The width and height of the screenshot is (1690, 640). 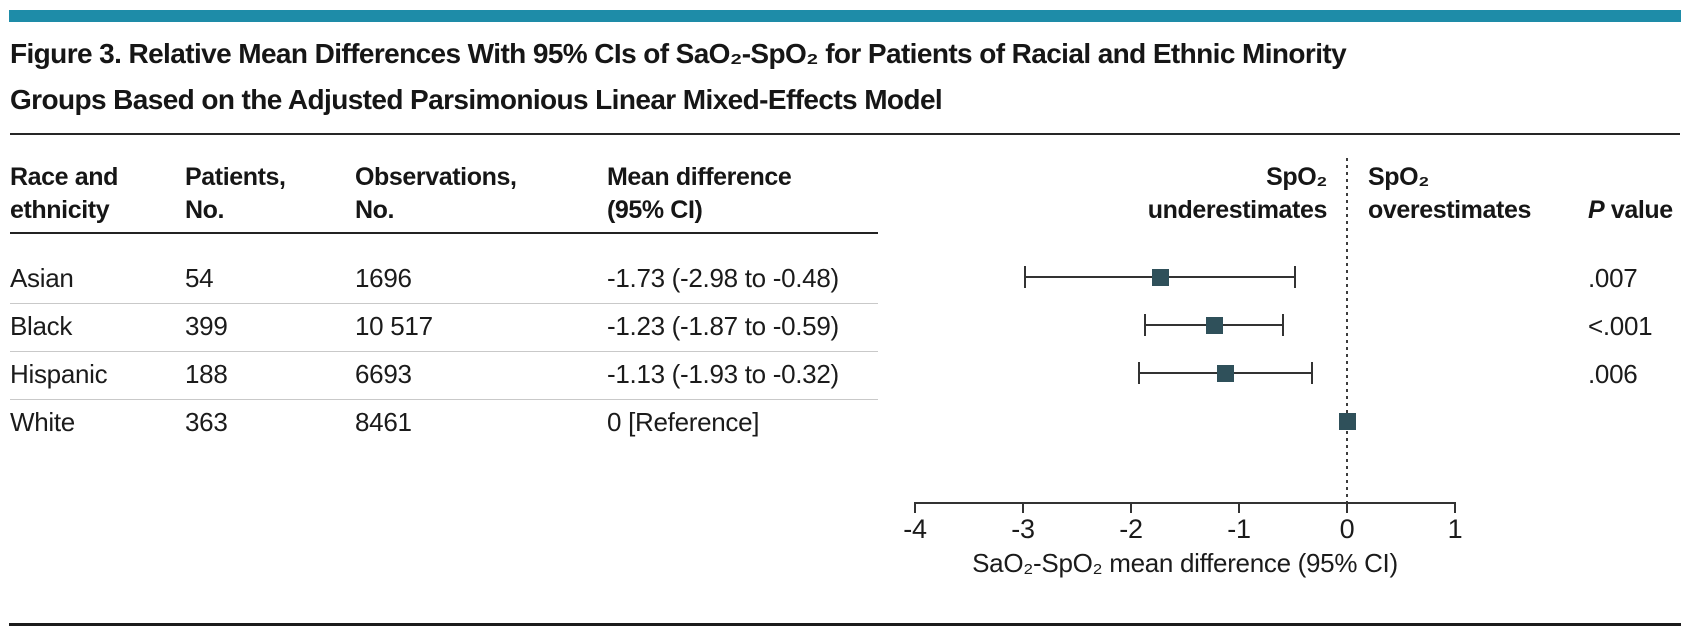 What do you see at coordinates (59, 374) in the screenshot?
I see `cell-race: Hispanic` at bounding box center [59, 374].